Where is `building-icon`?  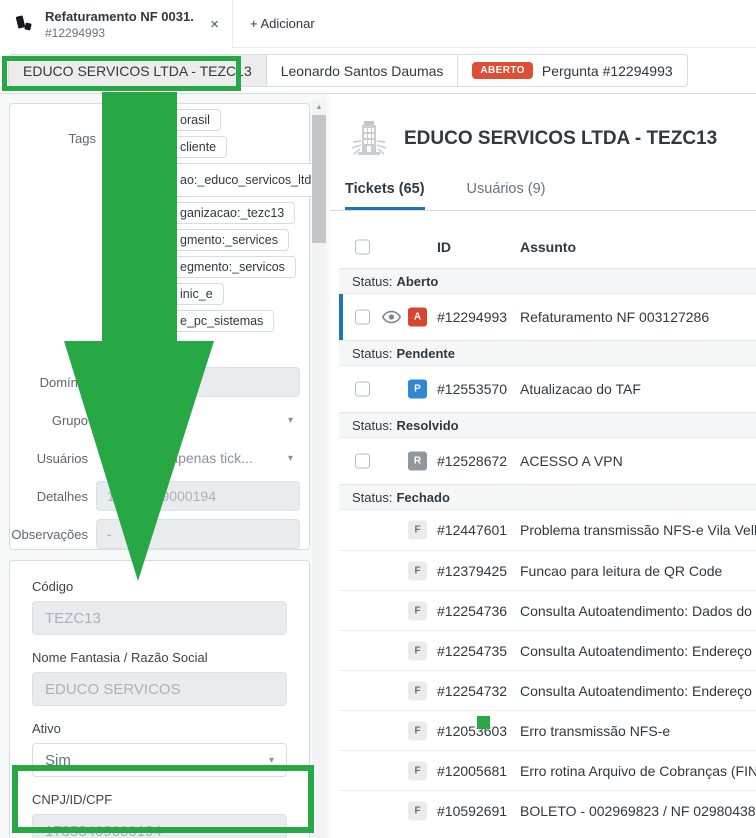 building-icon is located at coordinates (369, 139).